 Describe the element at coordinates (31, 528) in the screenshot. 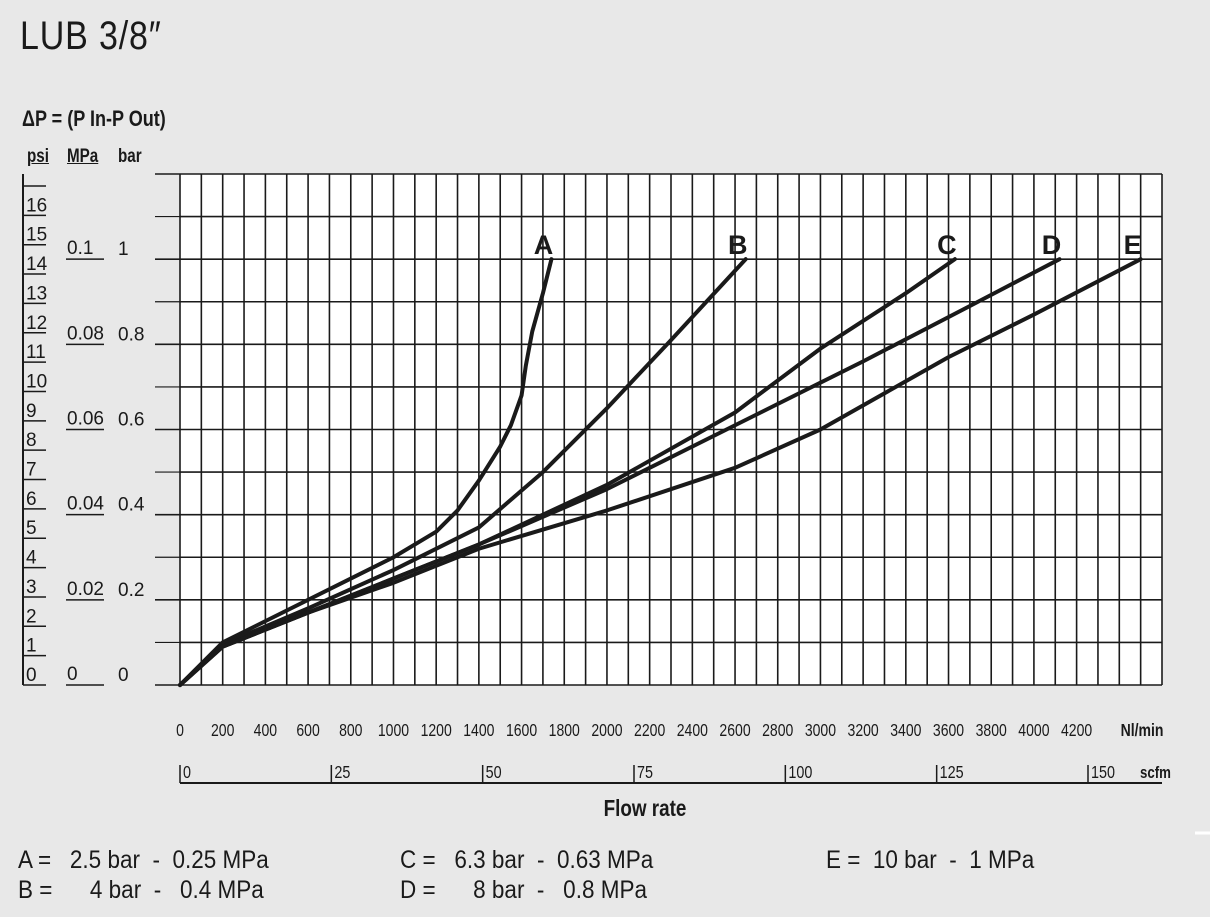

I see `psi-tick-label: 5` at that location.